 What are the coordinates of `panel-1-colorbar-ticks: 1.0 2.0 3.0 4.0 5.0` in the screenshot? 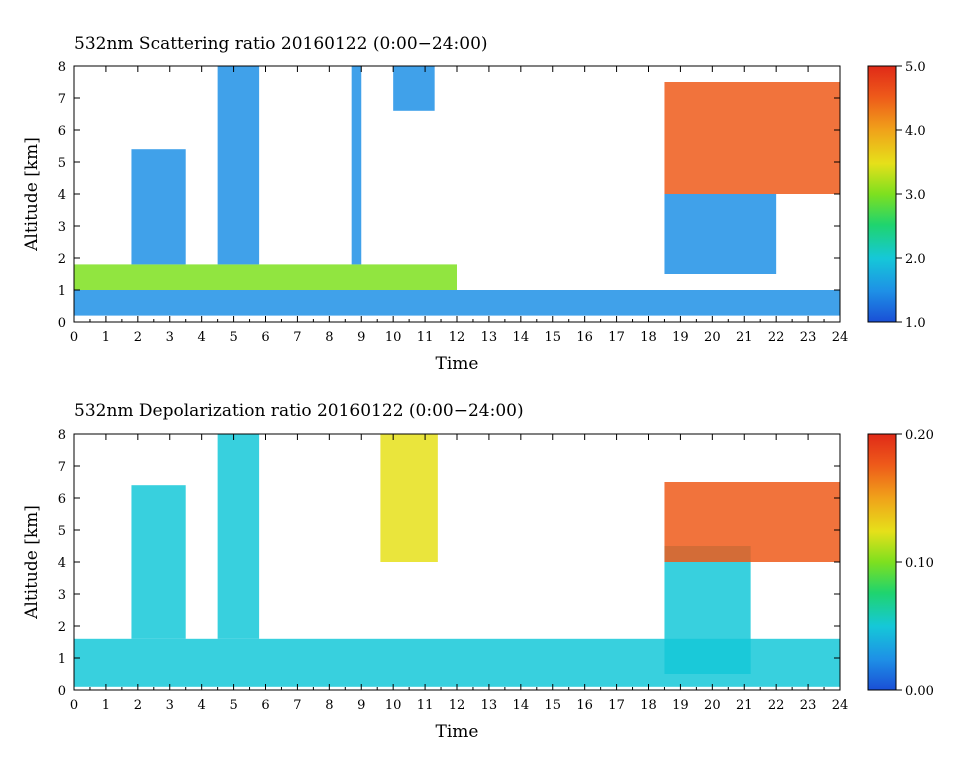 It's located at (911, 195).